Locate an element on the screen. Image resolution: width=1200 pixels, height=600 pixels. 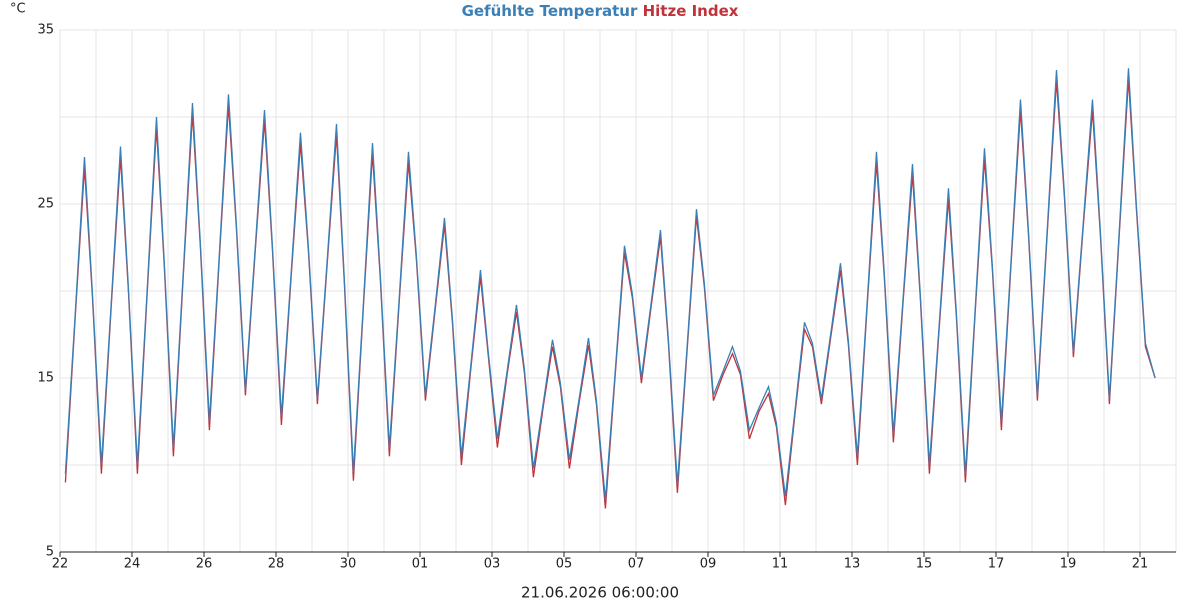
legend-entry: Gefühlte Temperatur is located at coordinates (550, 11).